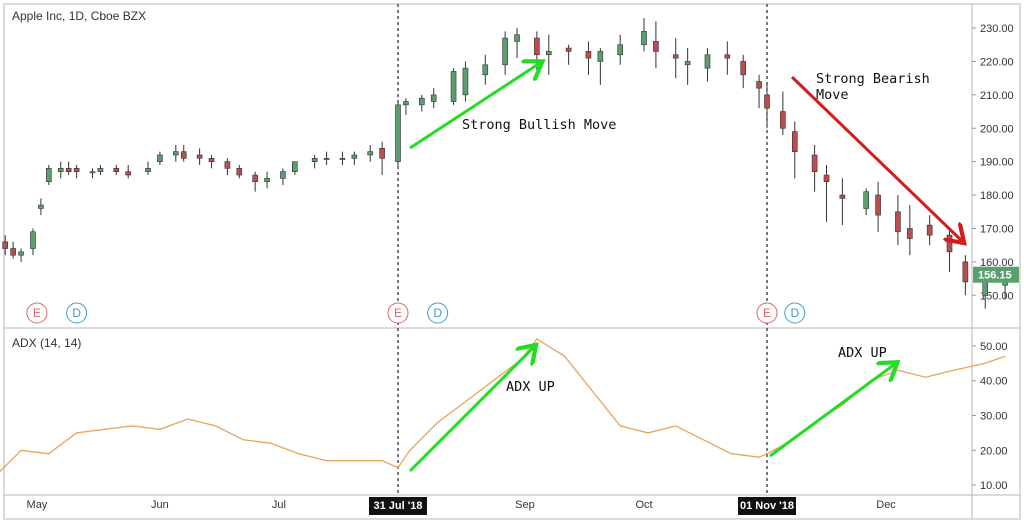 The image size is (1024, 525). I want to click on price-tick-label: 210.00, so click(997, 96).